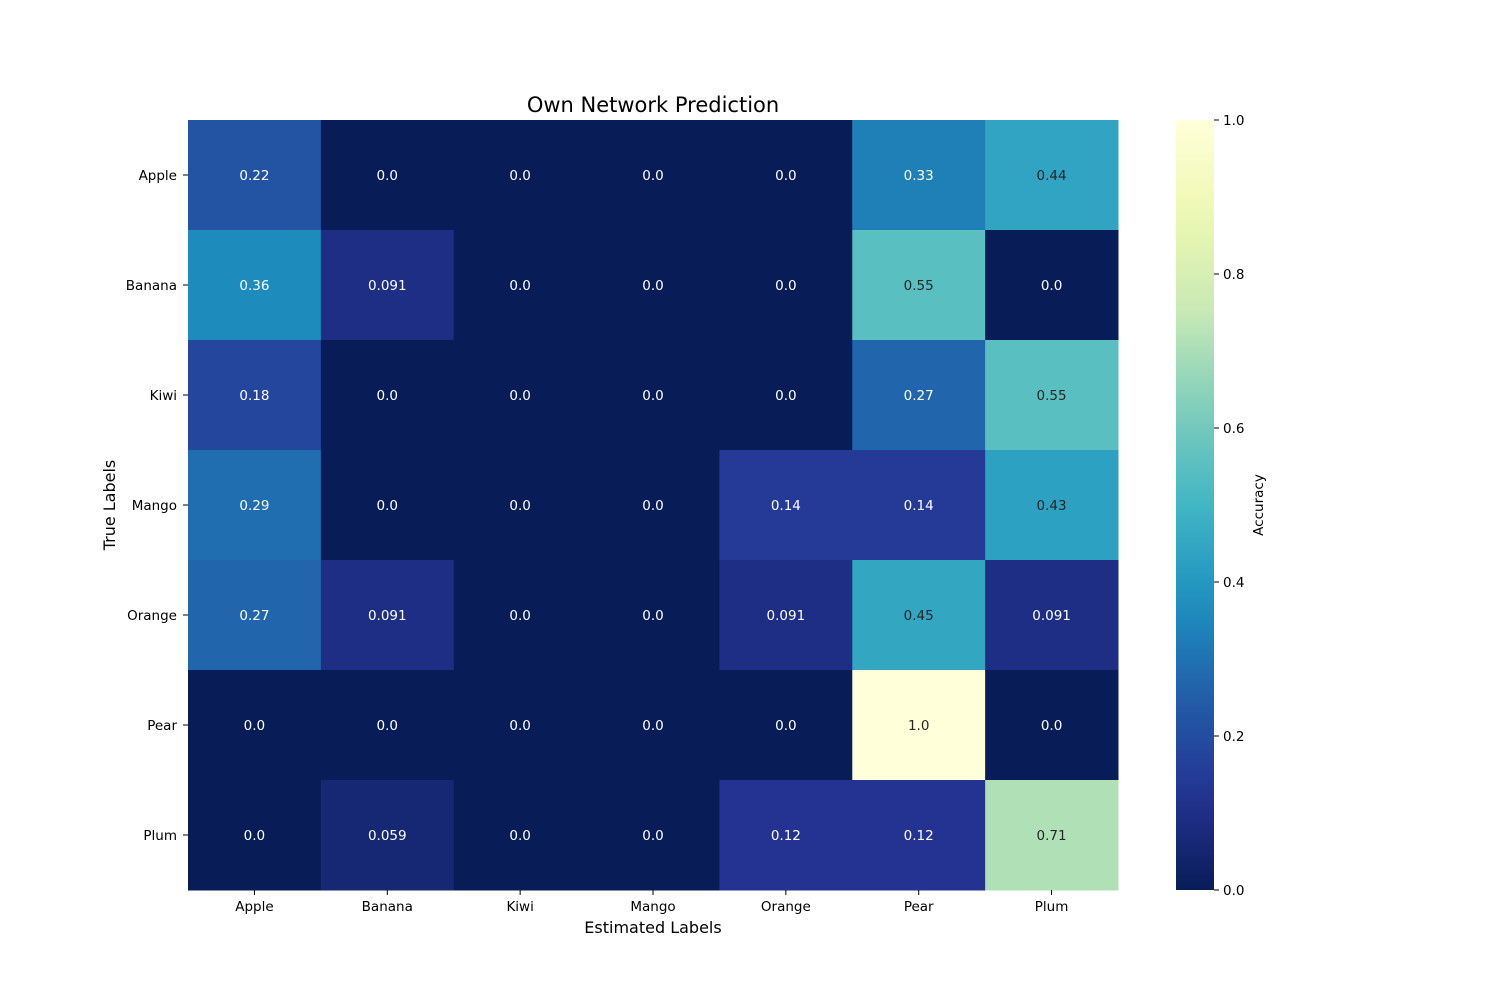  I want to click on x-axis-ticks: Apple Banana Kiwi Mango Orange Pear Plum, so click(651, 902).